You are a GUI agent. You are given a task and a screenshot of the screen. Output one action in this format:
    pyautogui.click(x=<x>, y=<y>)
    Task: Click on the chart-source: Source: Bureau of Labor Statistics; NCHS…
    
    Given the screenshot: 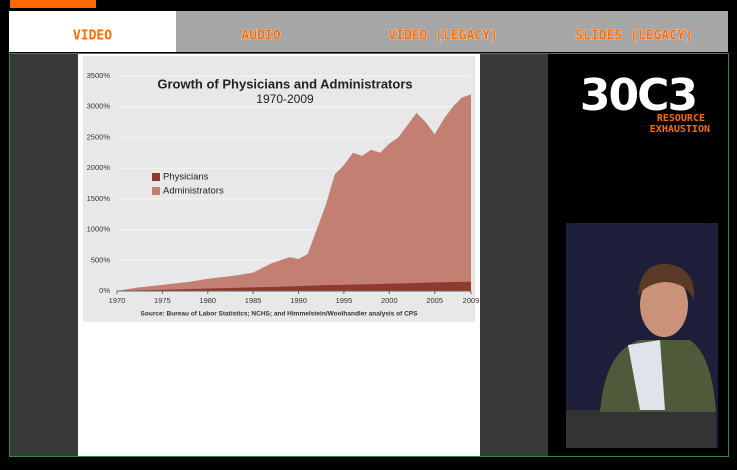 What is the action you would take?
    pyautogui.click(x=280, y=314)
    